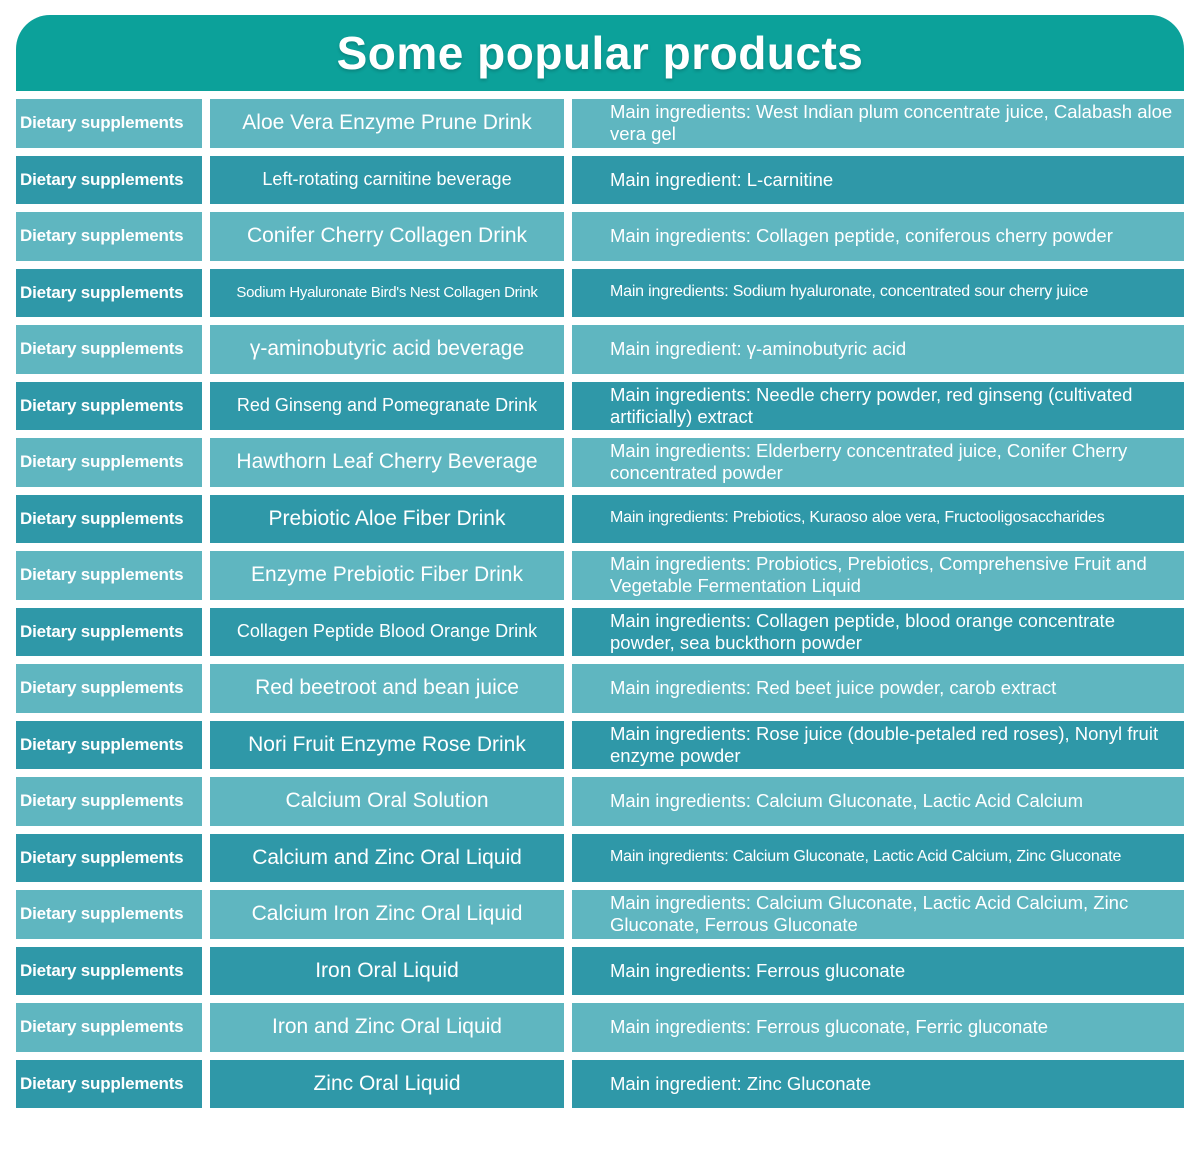 This screenshot has height=1151, width=1200. I want to click on product-cell: Nori Fruit Enzyme Rose Drink, so click(387, 744).